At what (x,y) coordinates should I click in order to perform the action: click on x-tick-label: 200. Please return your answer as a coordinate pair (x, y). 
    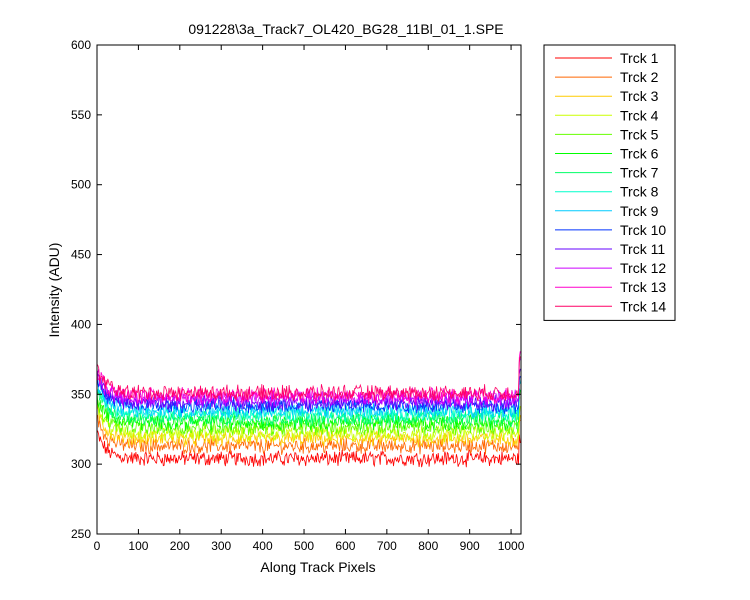
    Looking at the image, I should click on (180, 546).